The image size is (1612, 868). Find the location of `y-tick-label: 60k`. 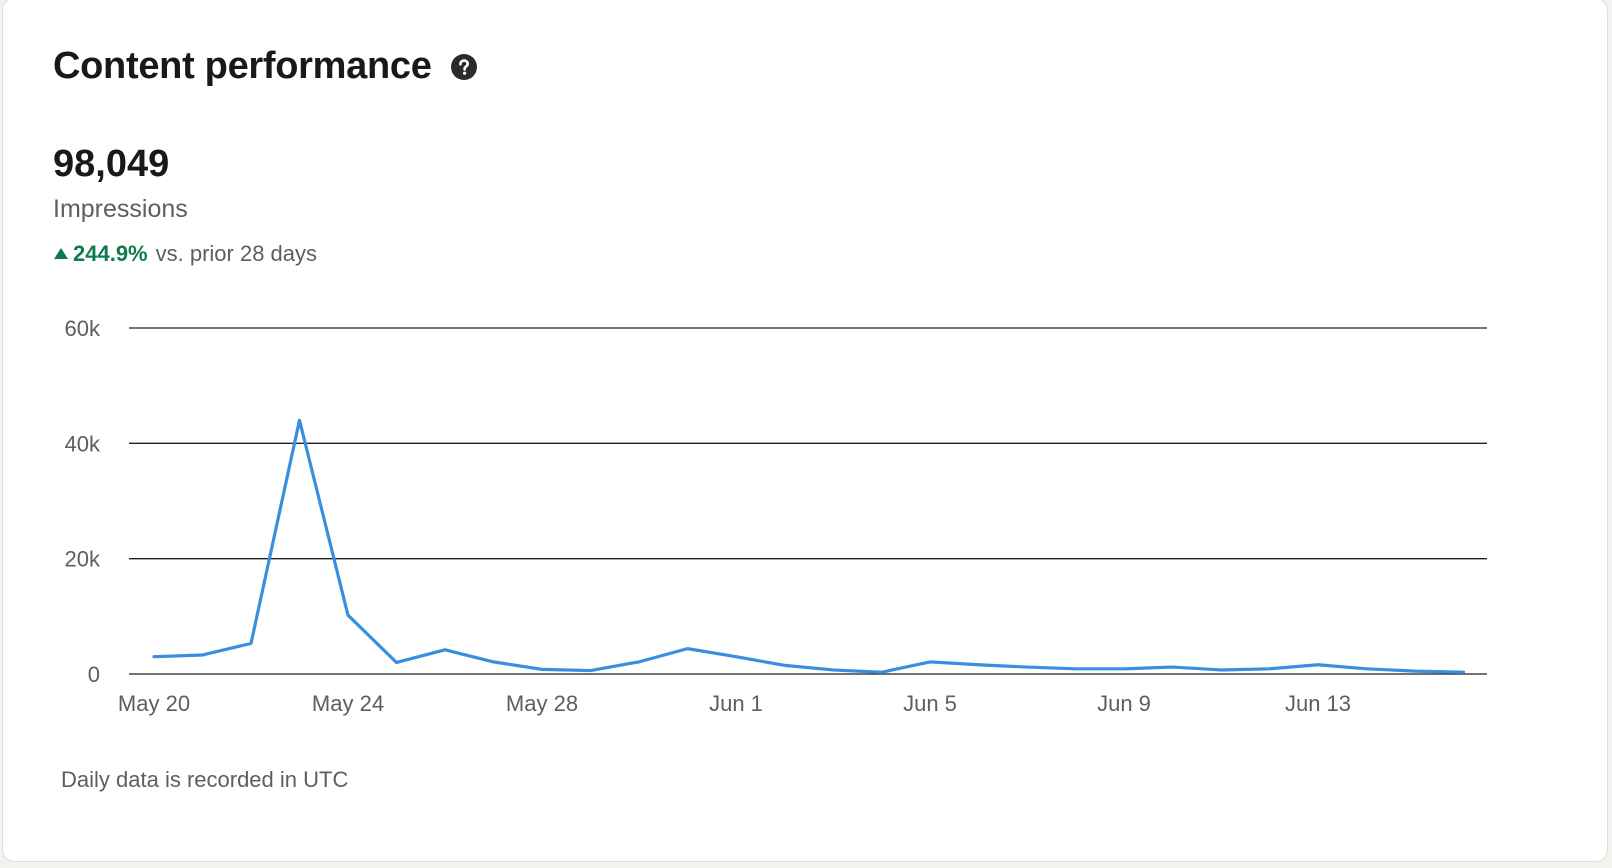

y-tick-label: 60k is located at coordinates (83, 328).